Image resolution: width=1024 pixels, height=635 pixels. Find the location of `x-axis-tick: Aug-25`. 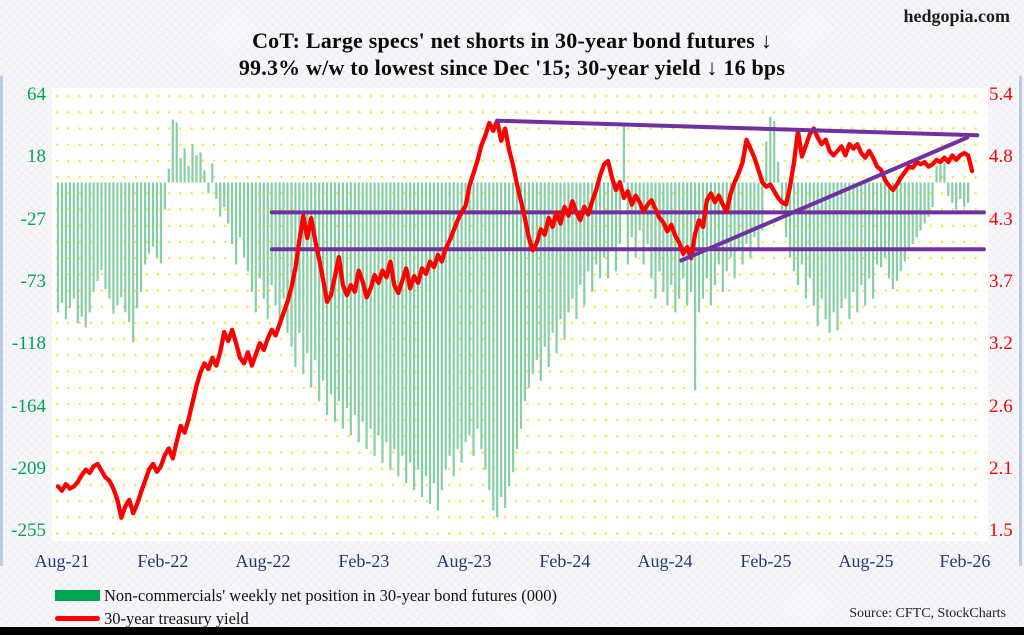

x-axis-tick: Aug-25 is located at coordinates (866, 561).